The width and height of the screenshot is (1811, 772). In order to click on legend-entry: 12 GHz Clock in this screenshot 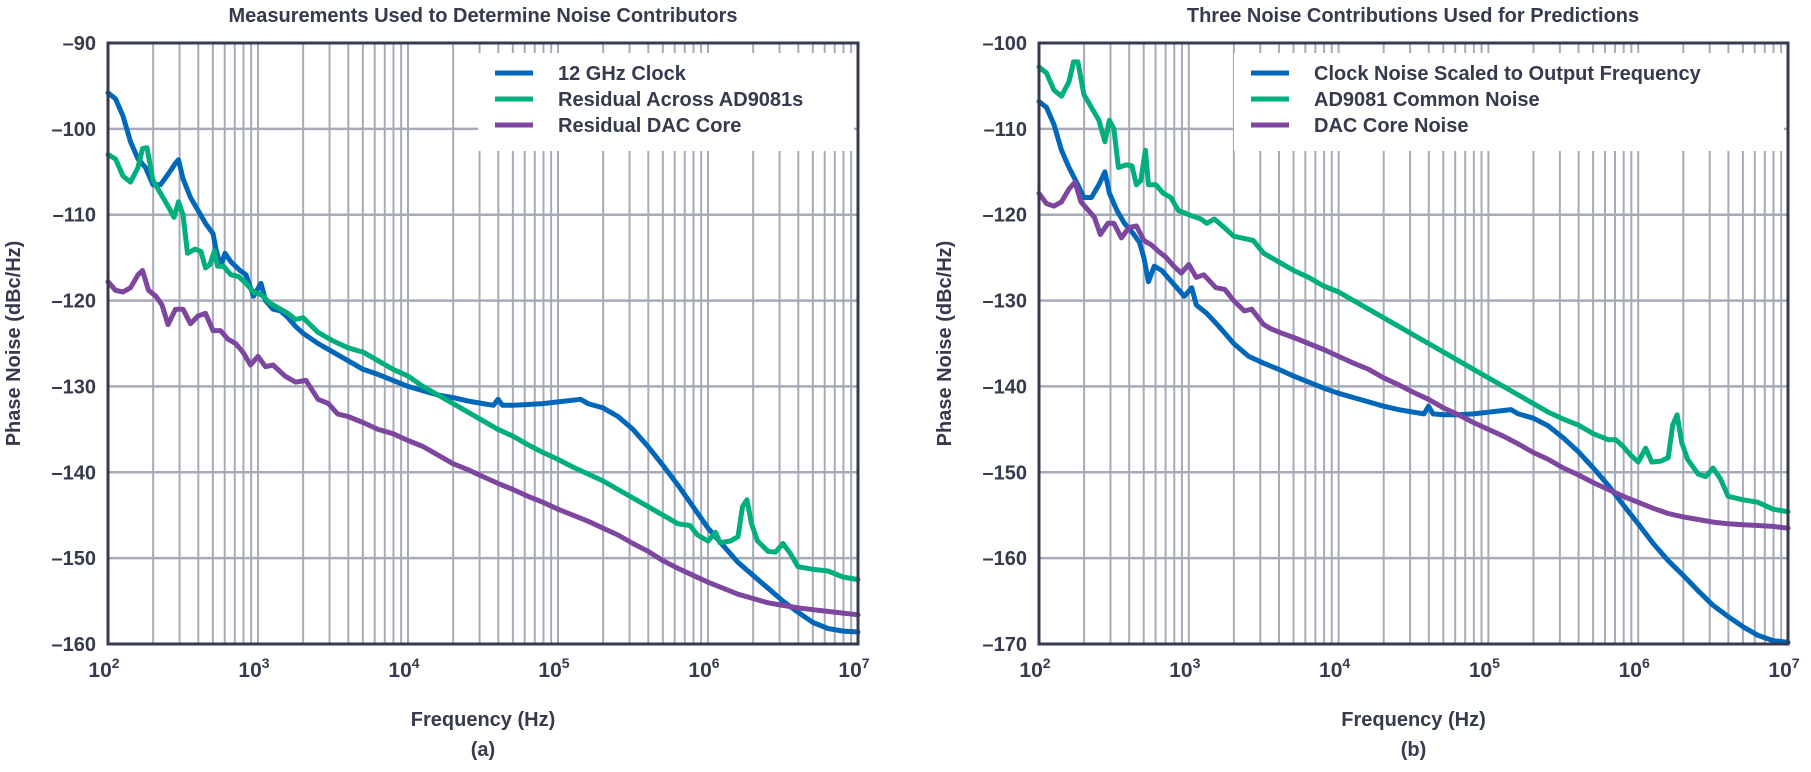, I will do `click(591, 74)`.